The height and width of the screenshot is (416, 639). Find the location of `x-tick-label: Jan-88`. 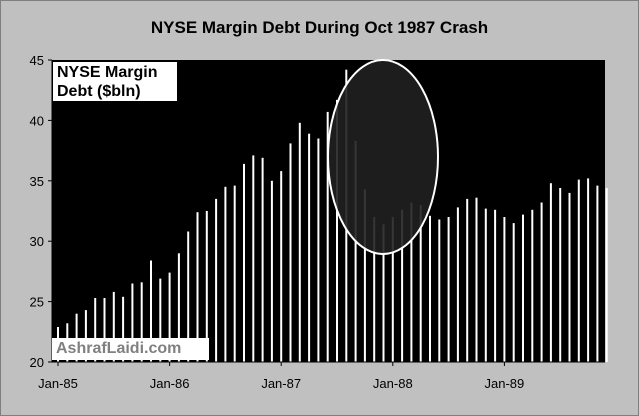

x-tick-label: Jan-88 is located at coordinates (393, 383).